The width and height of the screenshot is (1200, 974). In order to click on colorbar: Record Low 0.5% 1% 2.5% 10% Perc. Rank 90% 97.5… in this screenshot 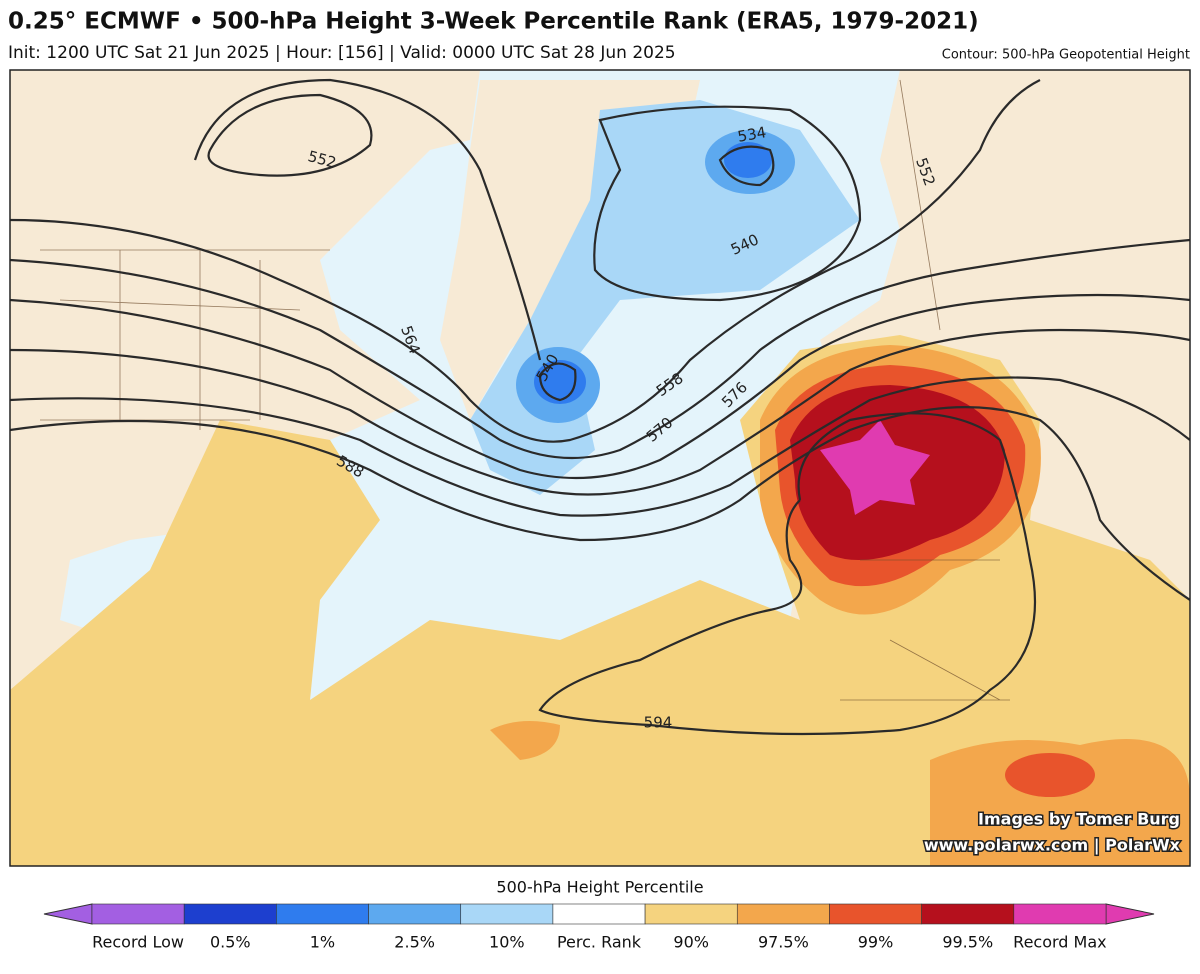, I will do `click(599, 927)`.